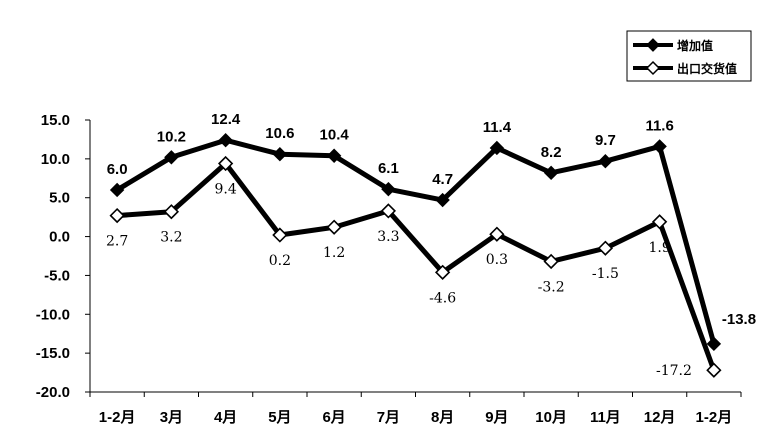 The height and width of the screenshot is (439, 759). I want to click on data-label-series-1: 12.4, so click(226, 119).